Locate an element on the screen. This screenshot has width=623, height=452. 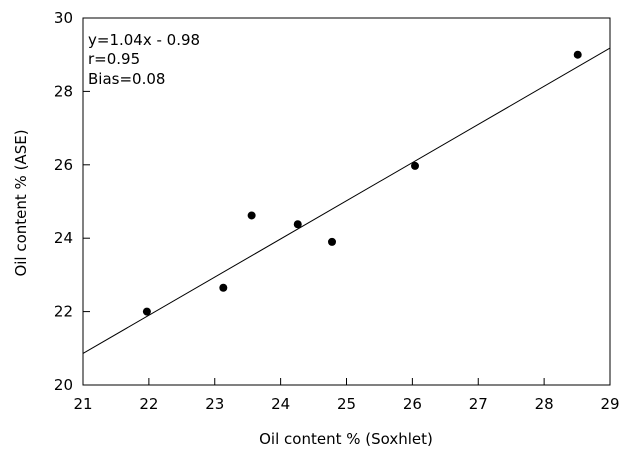
equation-annotation: y=1.04x - 0.98 is located at coordinates (144, 40).